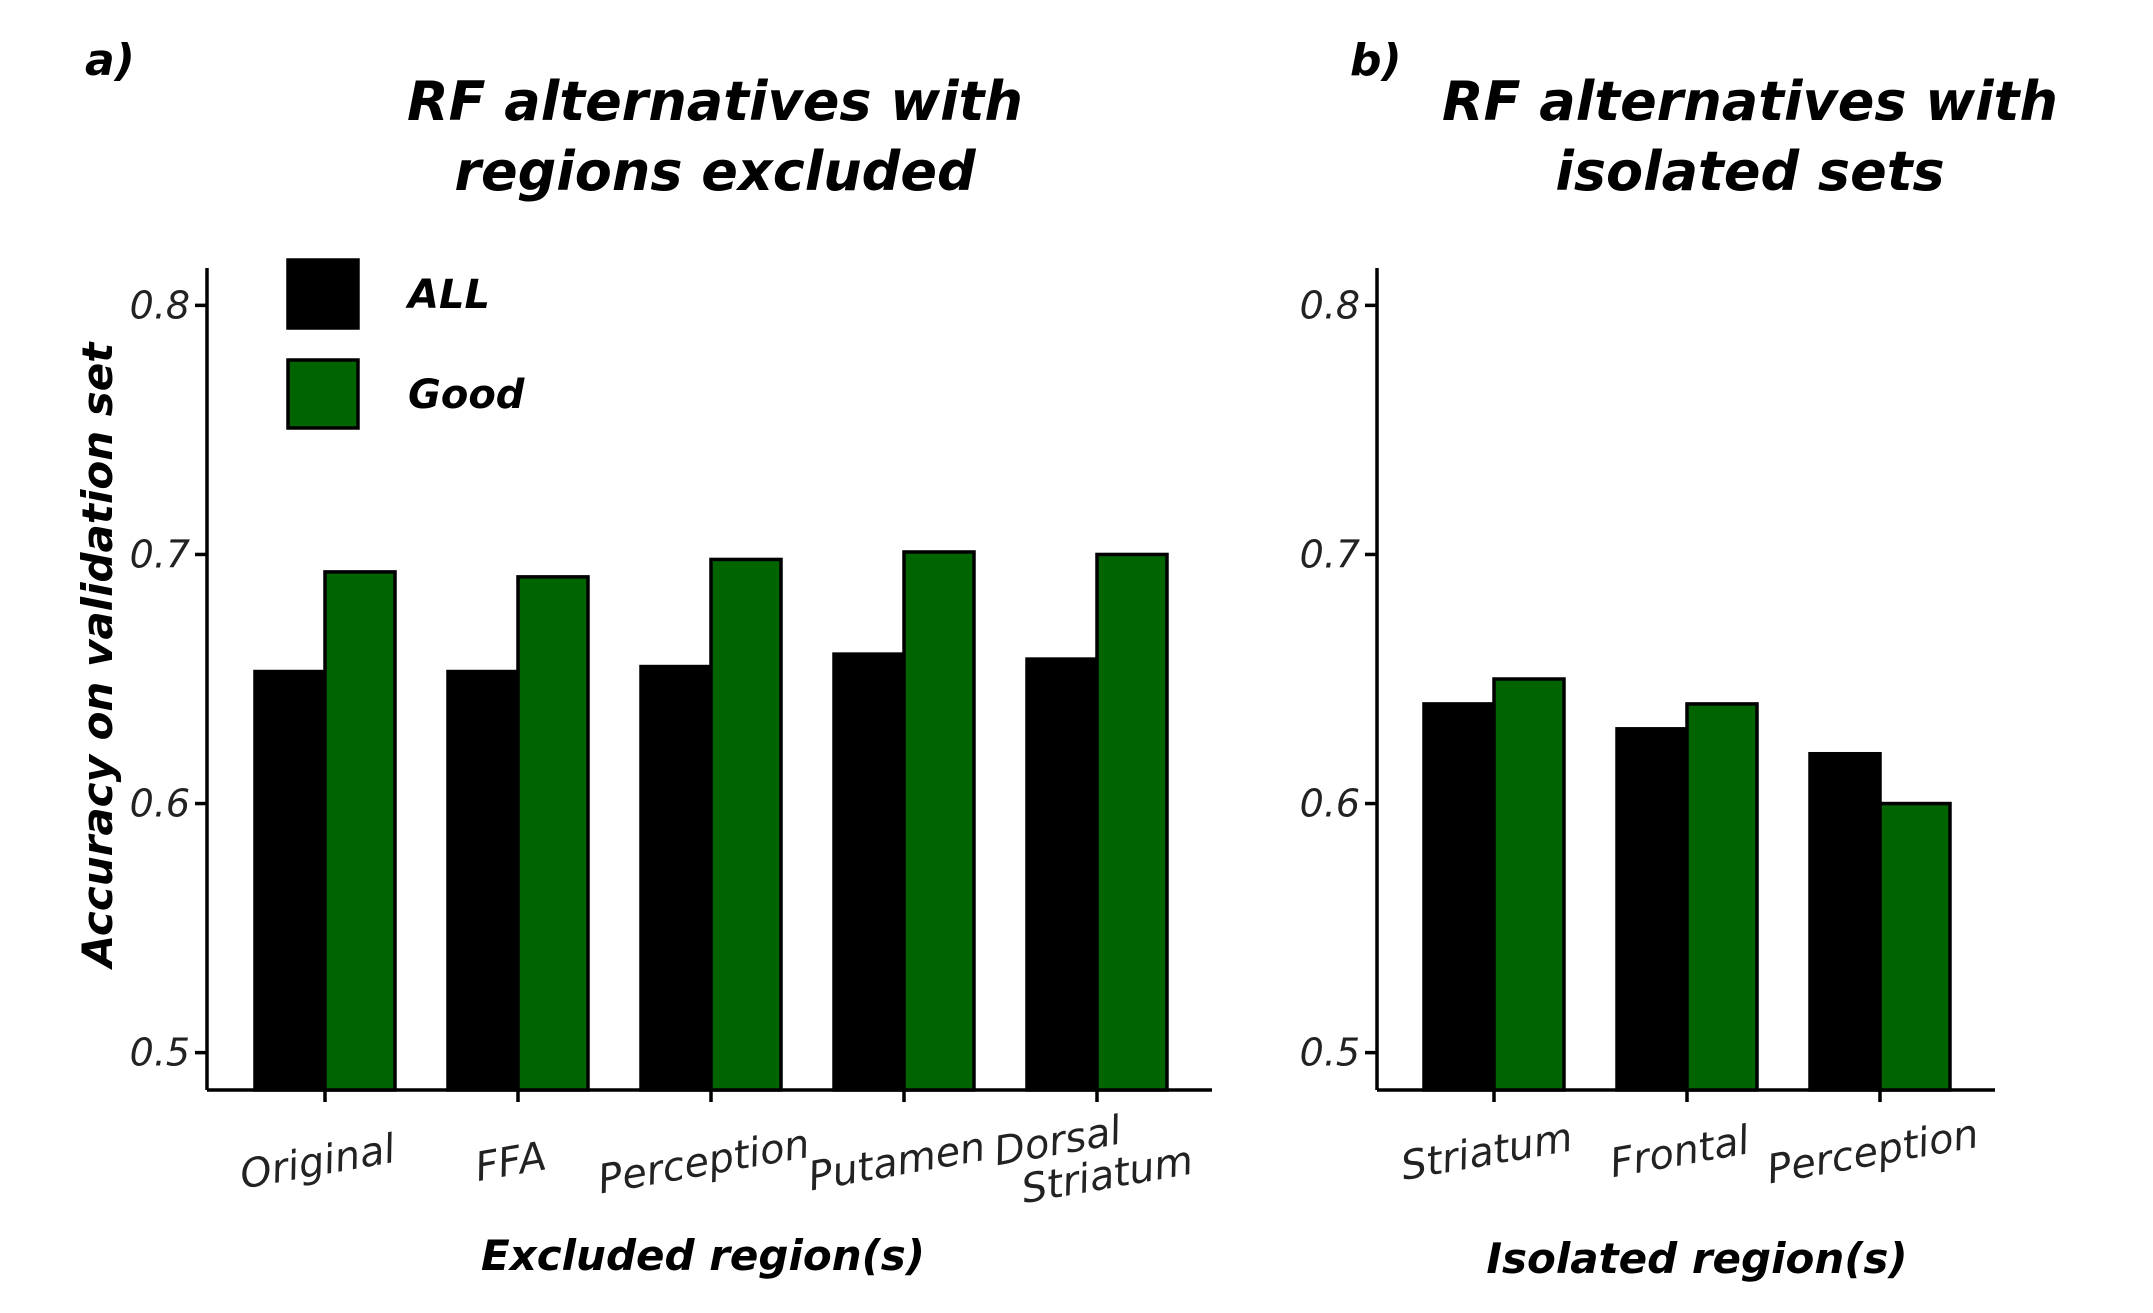 The width and height of the screenshot is (2153, 1313). What do you see at coordinates (323, 294) in the screenshot?
I see `legend-swatch-all` at bounding box center [323, 294].